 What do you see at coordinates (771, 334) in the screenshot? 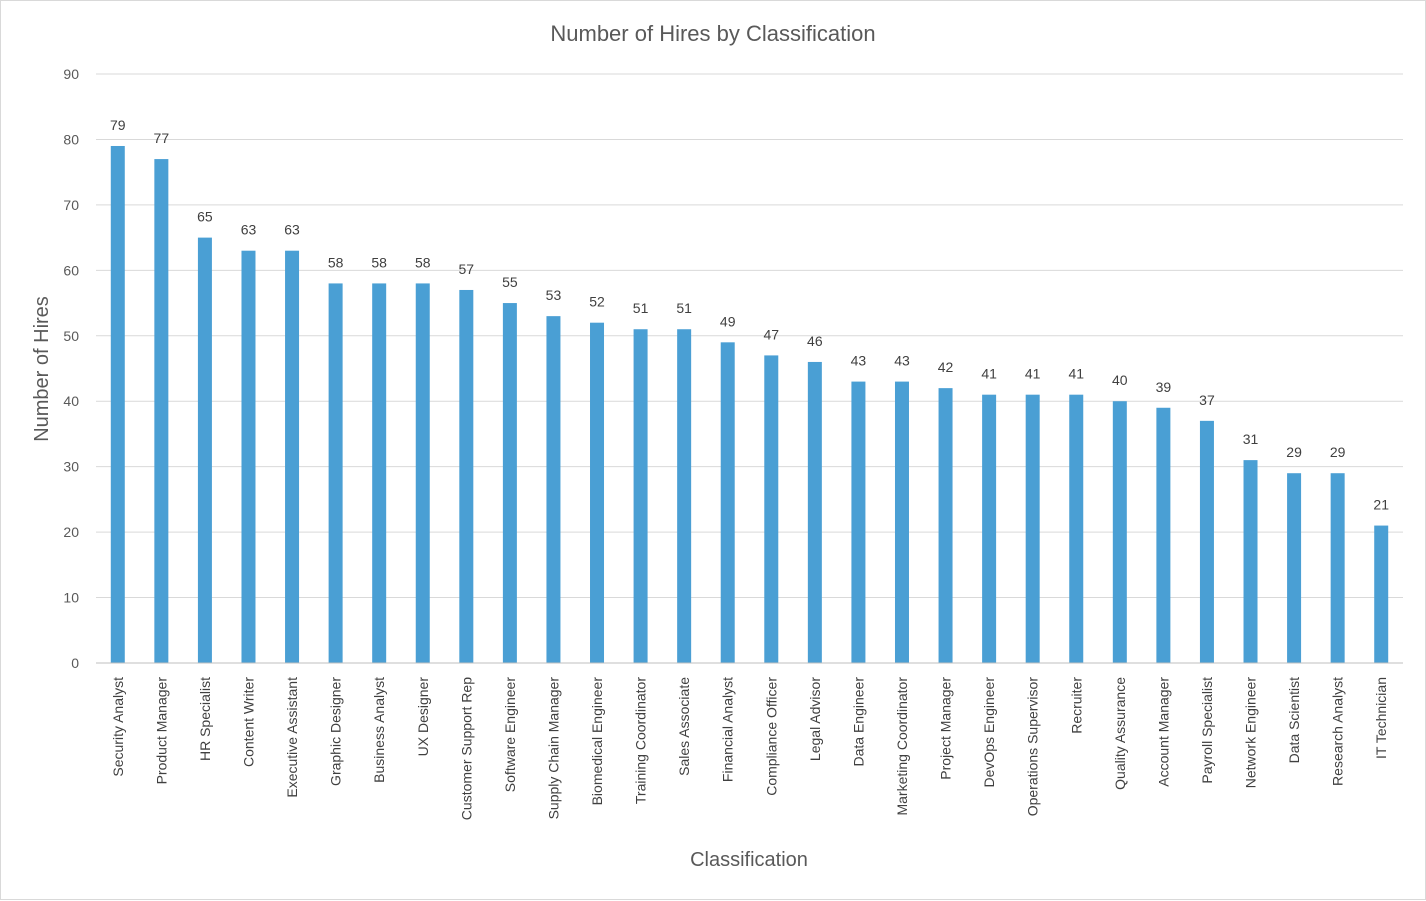
I see `data-label: 47` at bounding box center [771, 334].